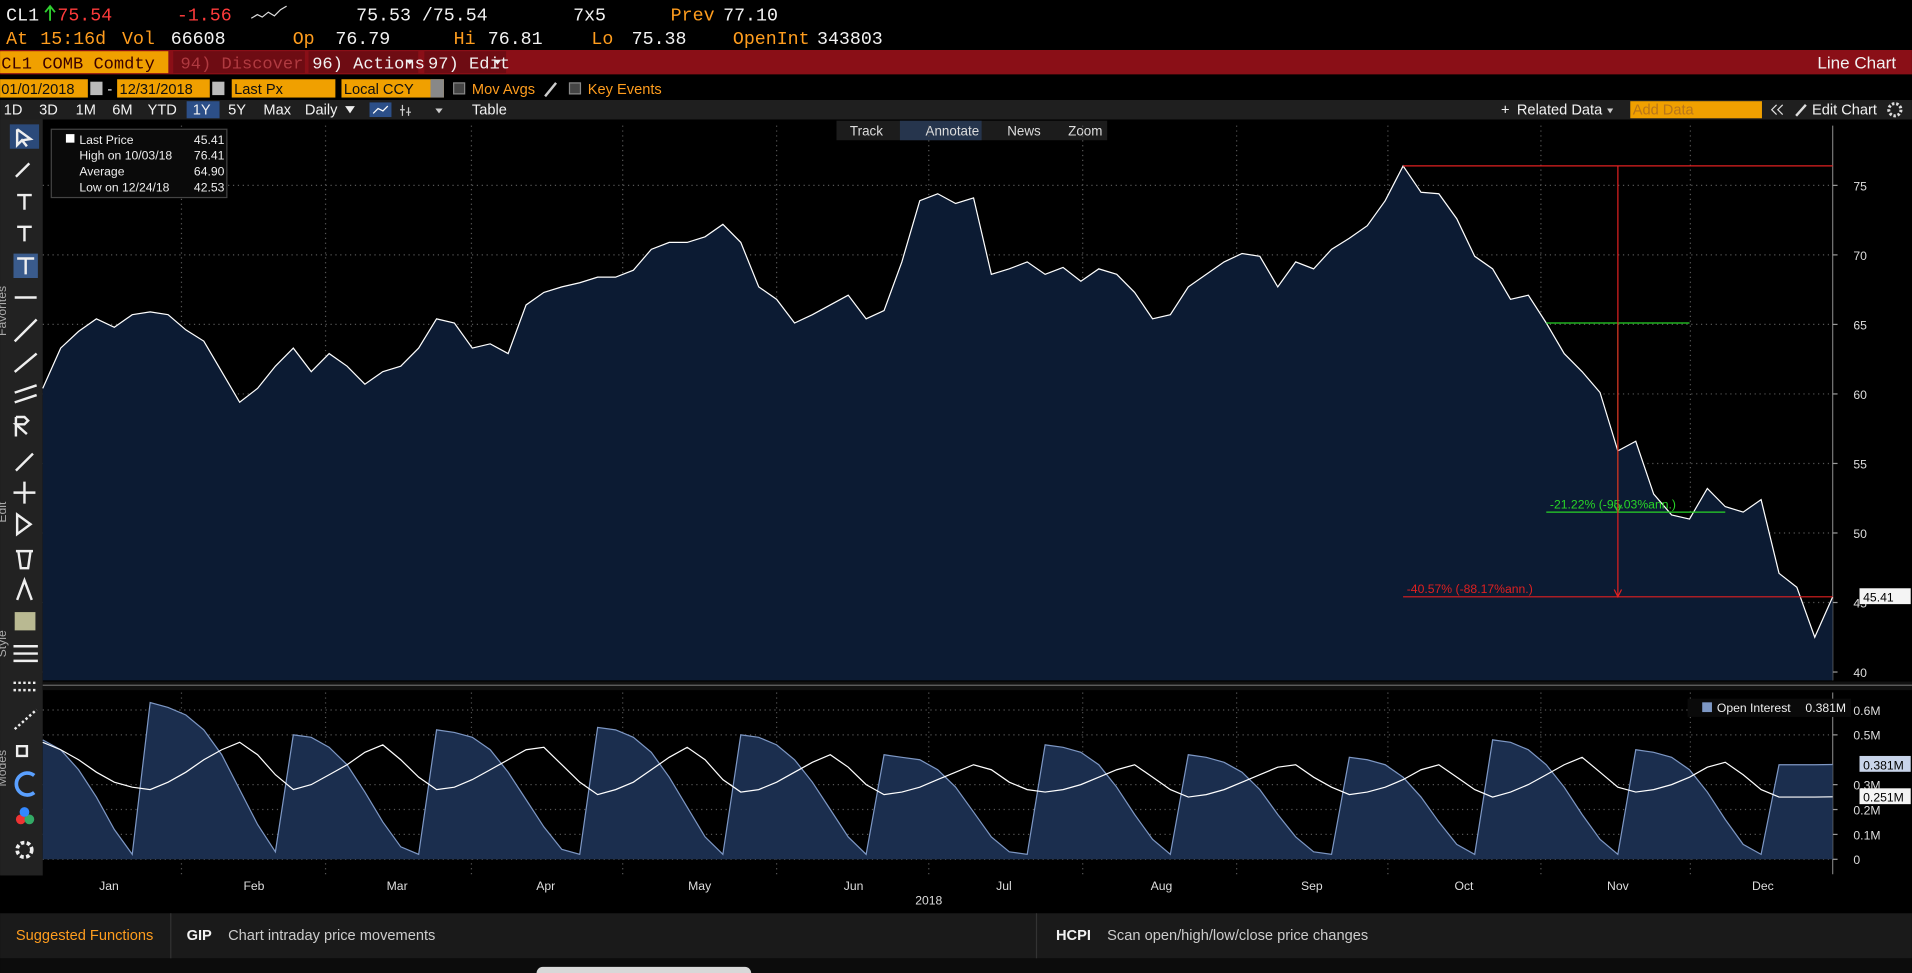 Image resolution: width=1912 pixels, height=973 pixels. Describe the element at coordinates (1696, 110) in the screenshot. I see `add-data-field` at that location.